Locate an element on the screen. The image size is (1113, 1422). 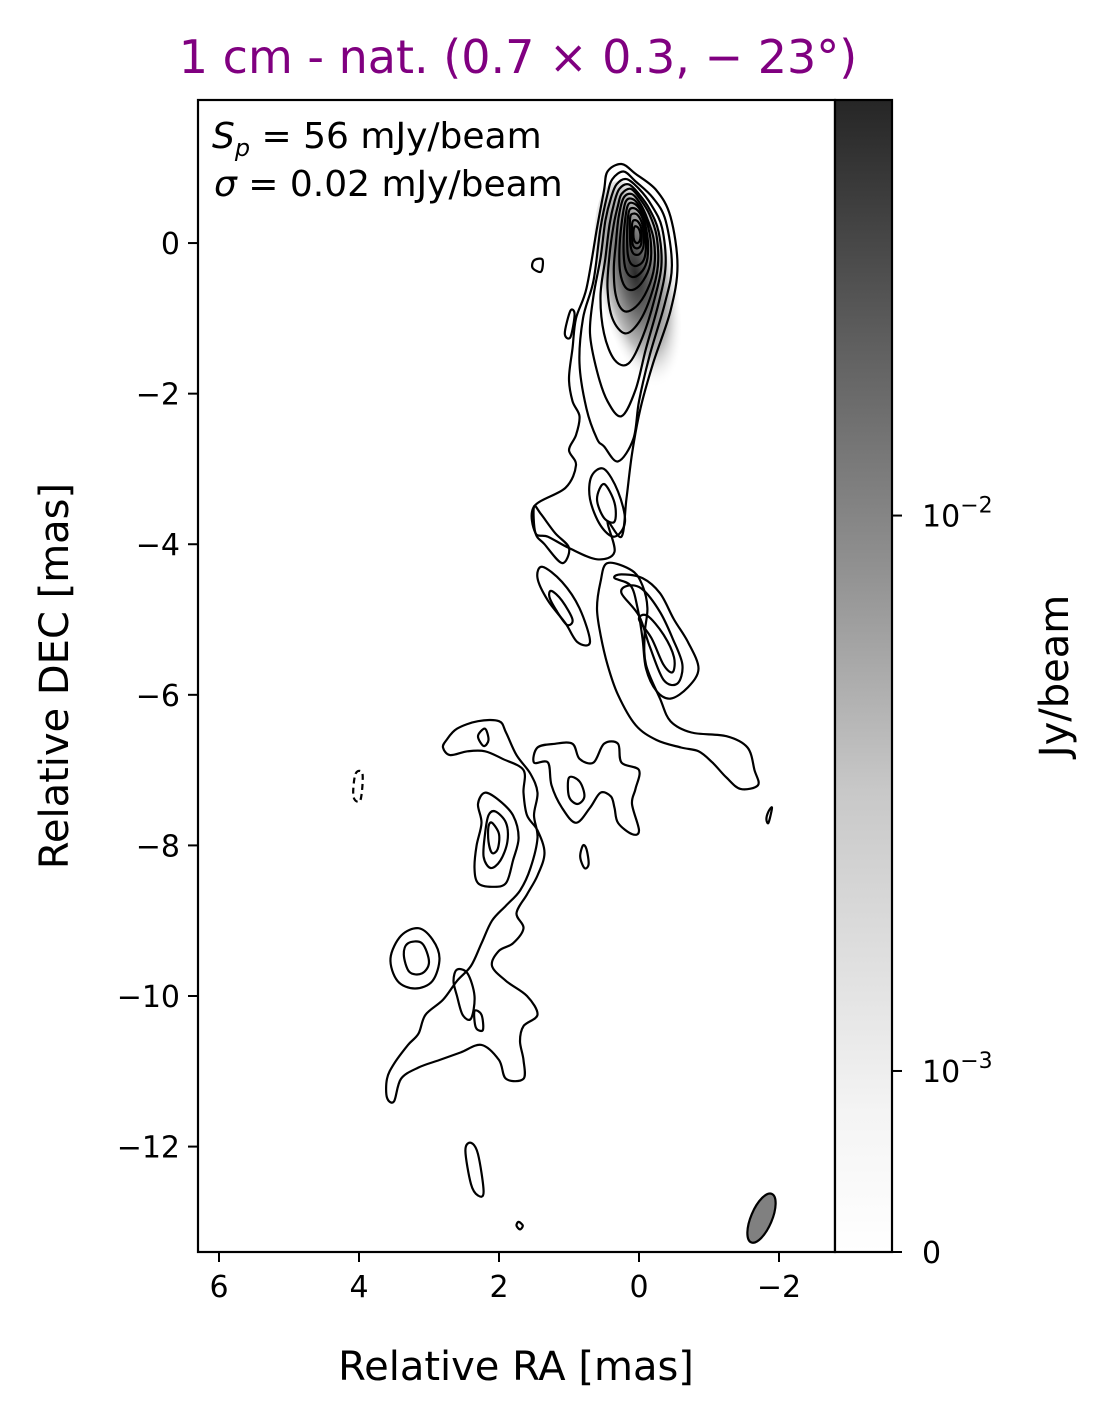
y-tick-label-5: −10 is located at coordinates (148, 997).